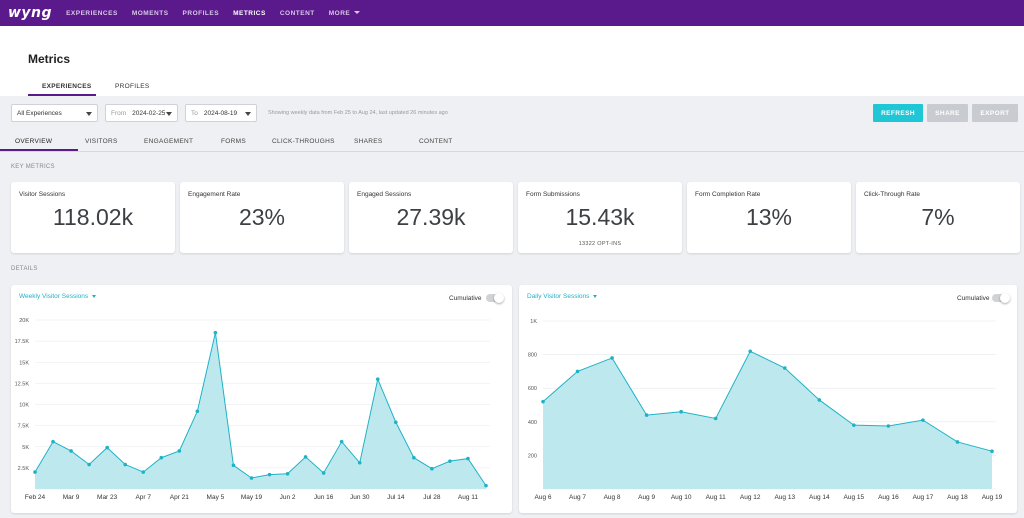 The height and width of the screenshot is (518, 1024). I want to click on metric-title: Visitor Sessions, so click(42, 194).